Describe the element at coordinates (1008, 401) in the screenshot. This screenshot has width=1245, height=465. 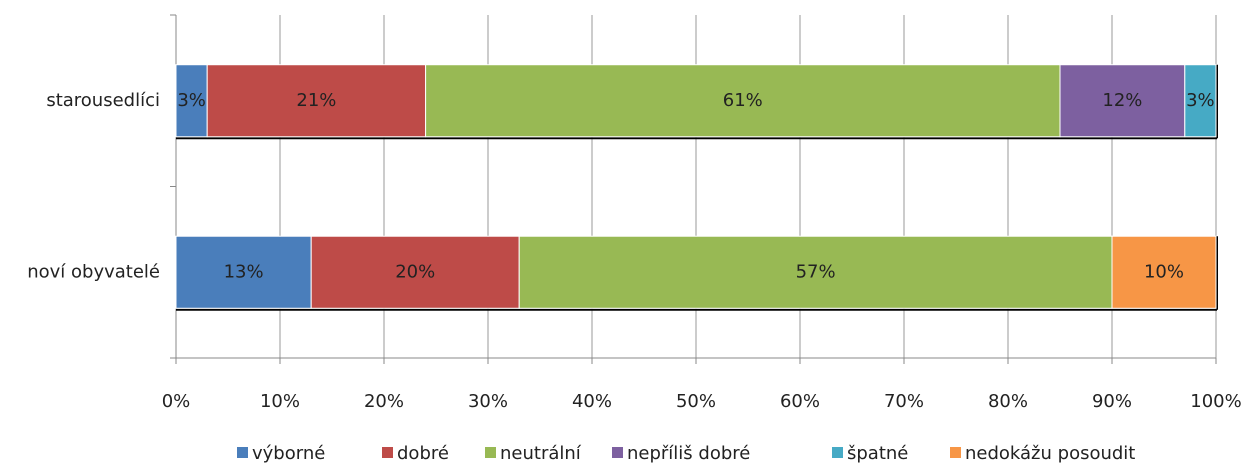
I see `x-tick-label: 80%` at that location.